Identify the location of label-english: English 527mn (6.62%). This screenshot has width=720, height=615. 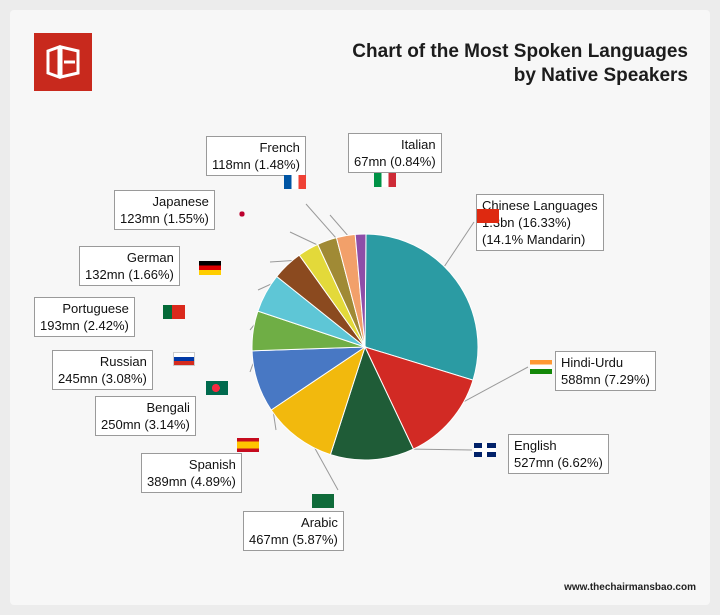
(558, 454).